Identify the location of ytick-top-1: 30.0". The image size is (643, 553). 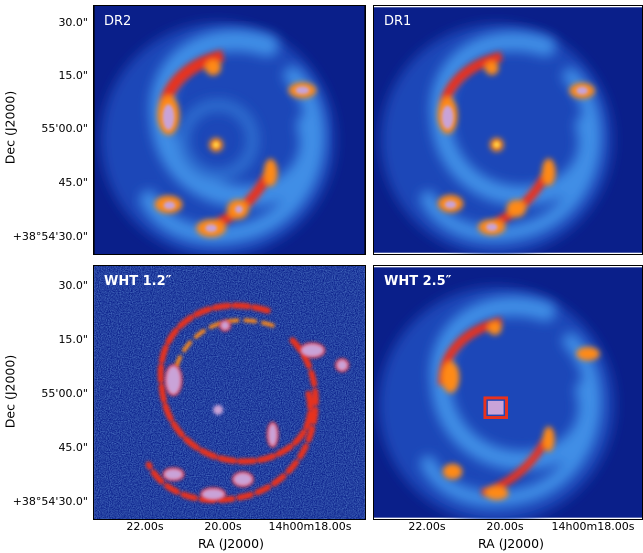
(73, 22).